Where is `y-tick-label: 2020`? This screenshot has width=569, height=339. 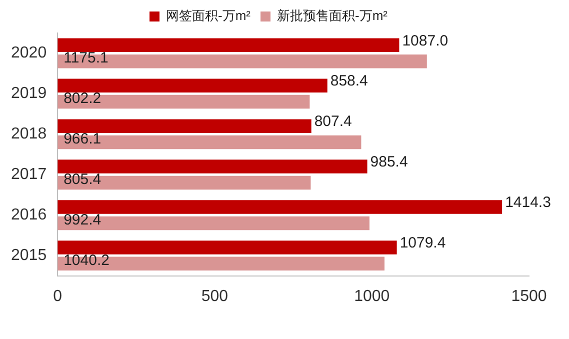
y-tick-label: 2020 is located at coordinates (29, 53).